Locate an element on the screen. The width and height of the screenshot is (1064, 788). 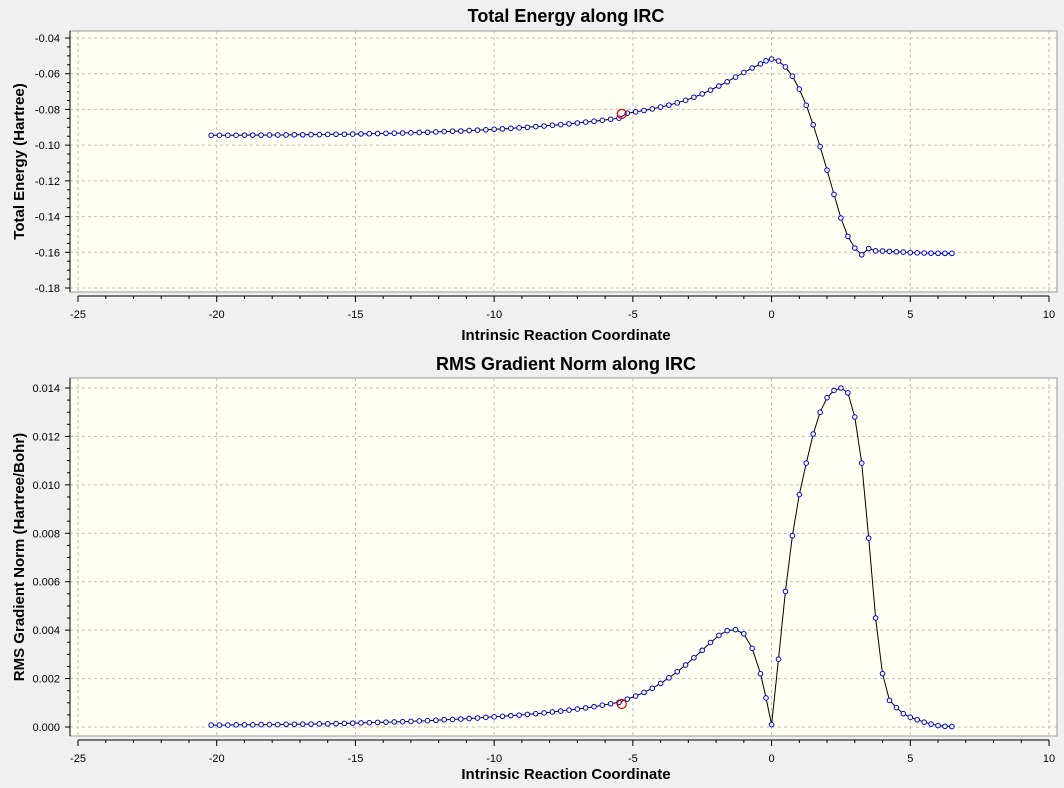
energy-x-tick-label: -15 is located at coordinates (355, 315).